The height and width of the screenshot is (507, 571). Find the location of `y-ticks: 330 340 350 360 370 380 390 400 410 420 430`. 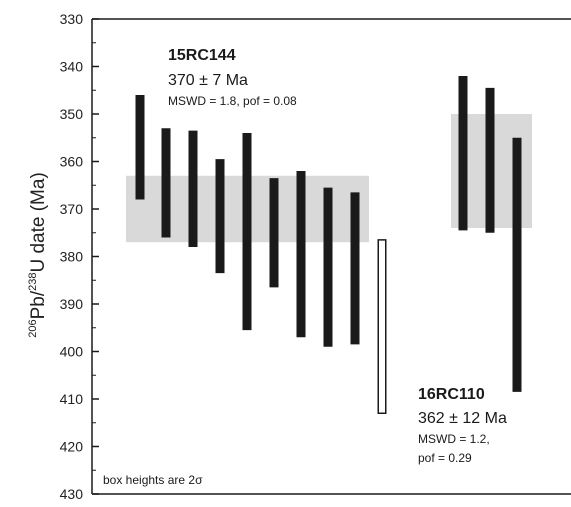

y-ticks: 330 340 350 360 370 380 390 400 410 420 430 is located at coordinates (79, 256).